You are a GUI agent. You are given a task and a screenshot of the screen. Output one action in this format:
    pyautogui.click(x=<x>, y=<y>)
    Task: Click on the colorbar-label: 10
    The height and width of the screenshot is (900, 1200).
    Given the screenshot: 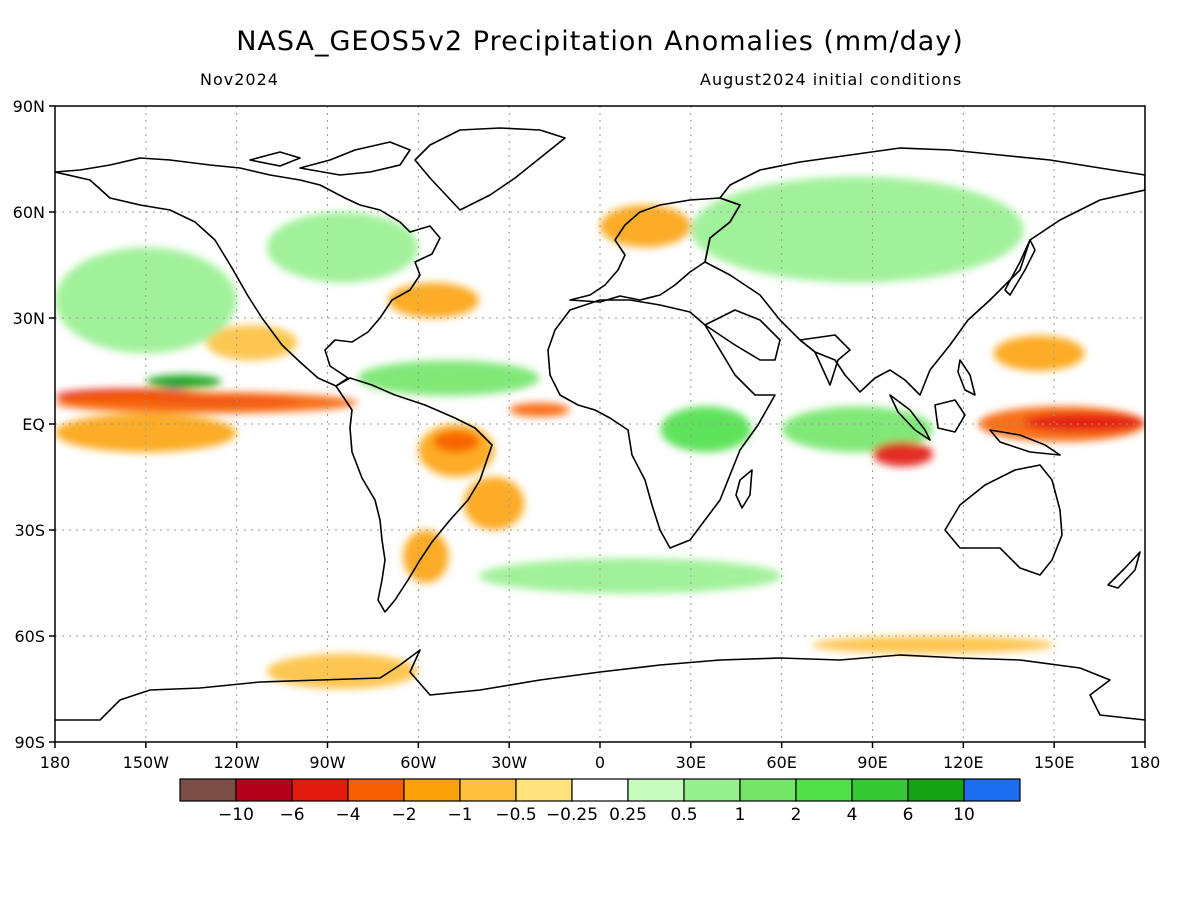 What is the action you would take?
    pyautogui.click(x=964, y=815)
    